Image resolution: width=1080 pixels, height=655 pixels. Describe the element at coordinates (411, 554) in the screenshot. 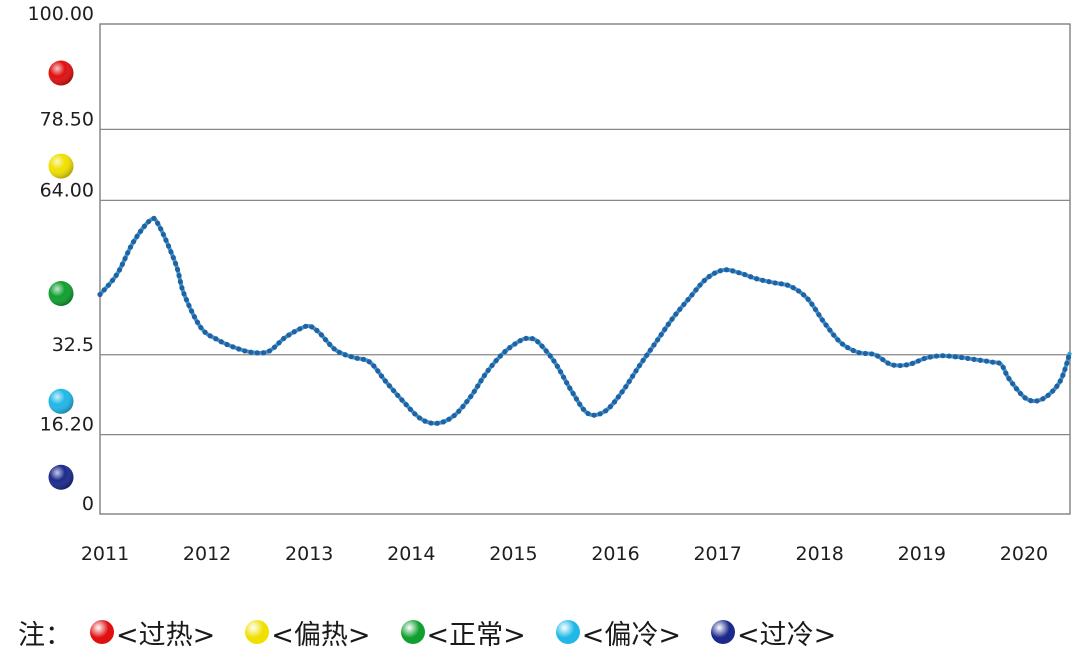

I see `x-tick-label: 2014` at that location.